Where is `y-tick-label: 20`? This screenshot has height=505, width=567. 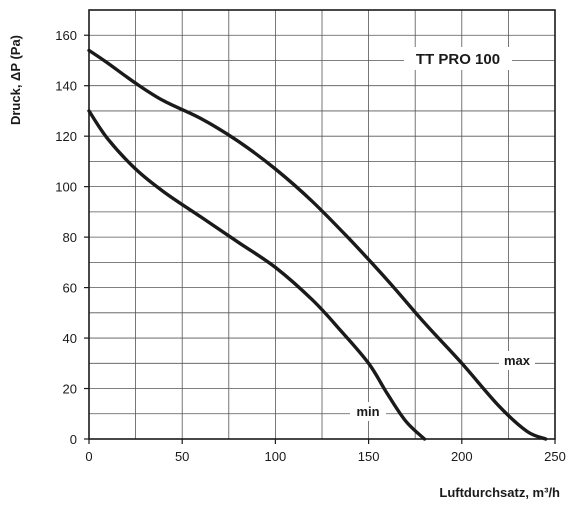
y-tick-label: 20 is located at coordinates (70, 389).